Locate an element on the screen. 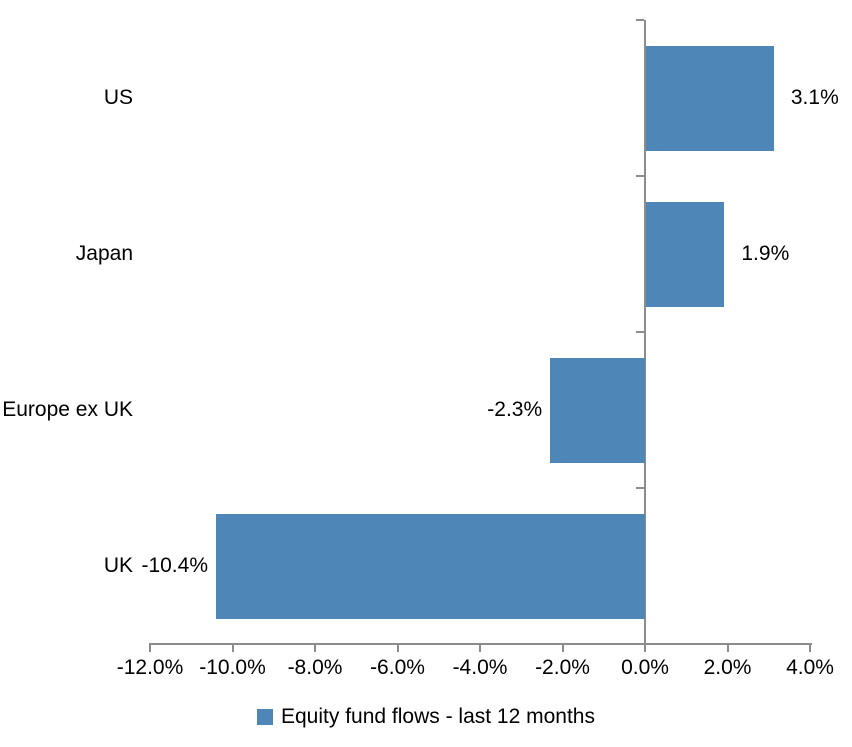  x-axis-tick-label: -10.0% is located at coordinates (232, 667).